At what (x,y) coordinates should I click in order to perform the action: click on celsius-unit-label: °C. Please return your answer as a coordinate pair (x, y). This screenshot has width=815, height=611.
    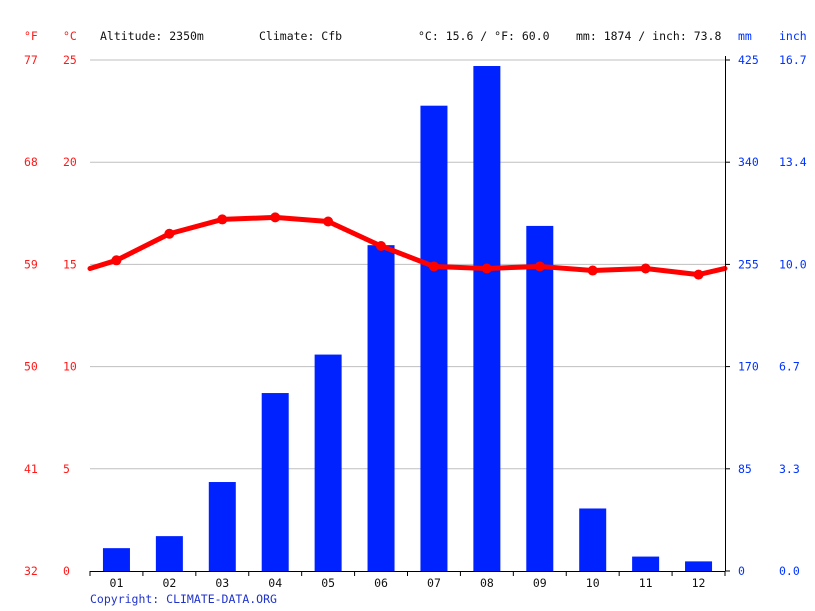
    Looking at the image, I should click on (70, 36).